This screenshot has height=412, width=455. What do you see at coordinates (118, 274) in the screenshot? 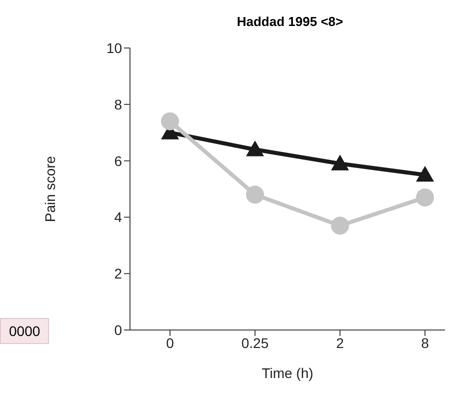
I see `y-tick-label: 2` at bounding box center [118, 274].